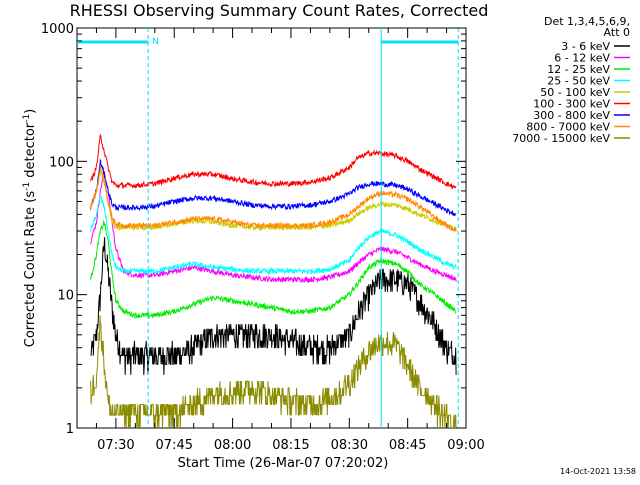 This screenshot has height=485, width=640. Describe the element at coordinates (571, 115) in the screenshot. I see `legend-entry-label: 300 - 800 keV` at that location.